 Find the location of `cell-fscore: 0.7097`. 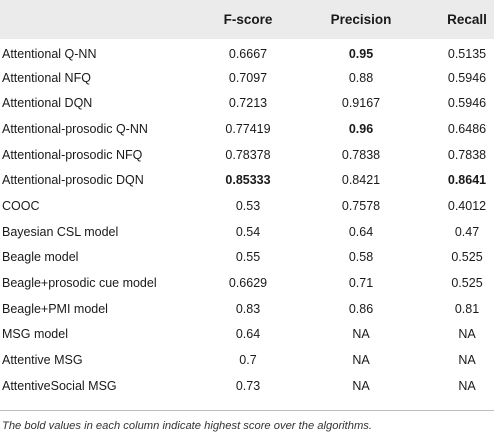

cell-fscore: 0.7097 is located at coordinates (248, 77).